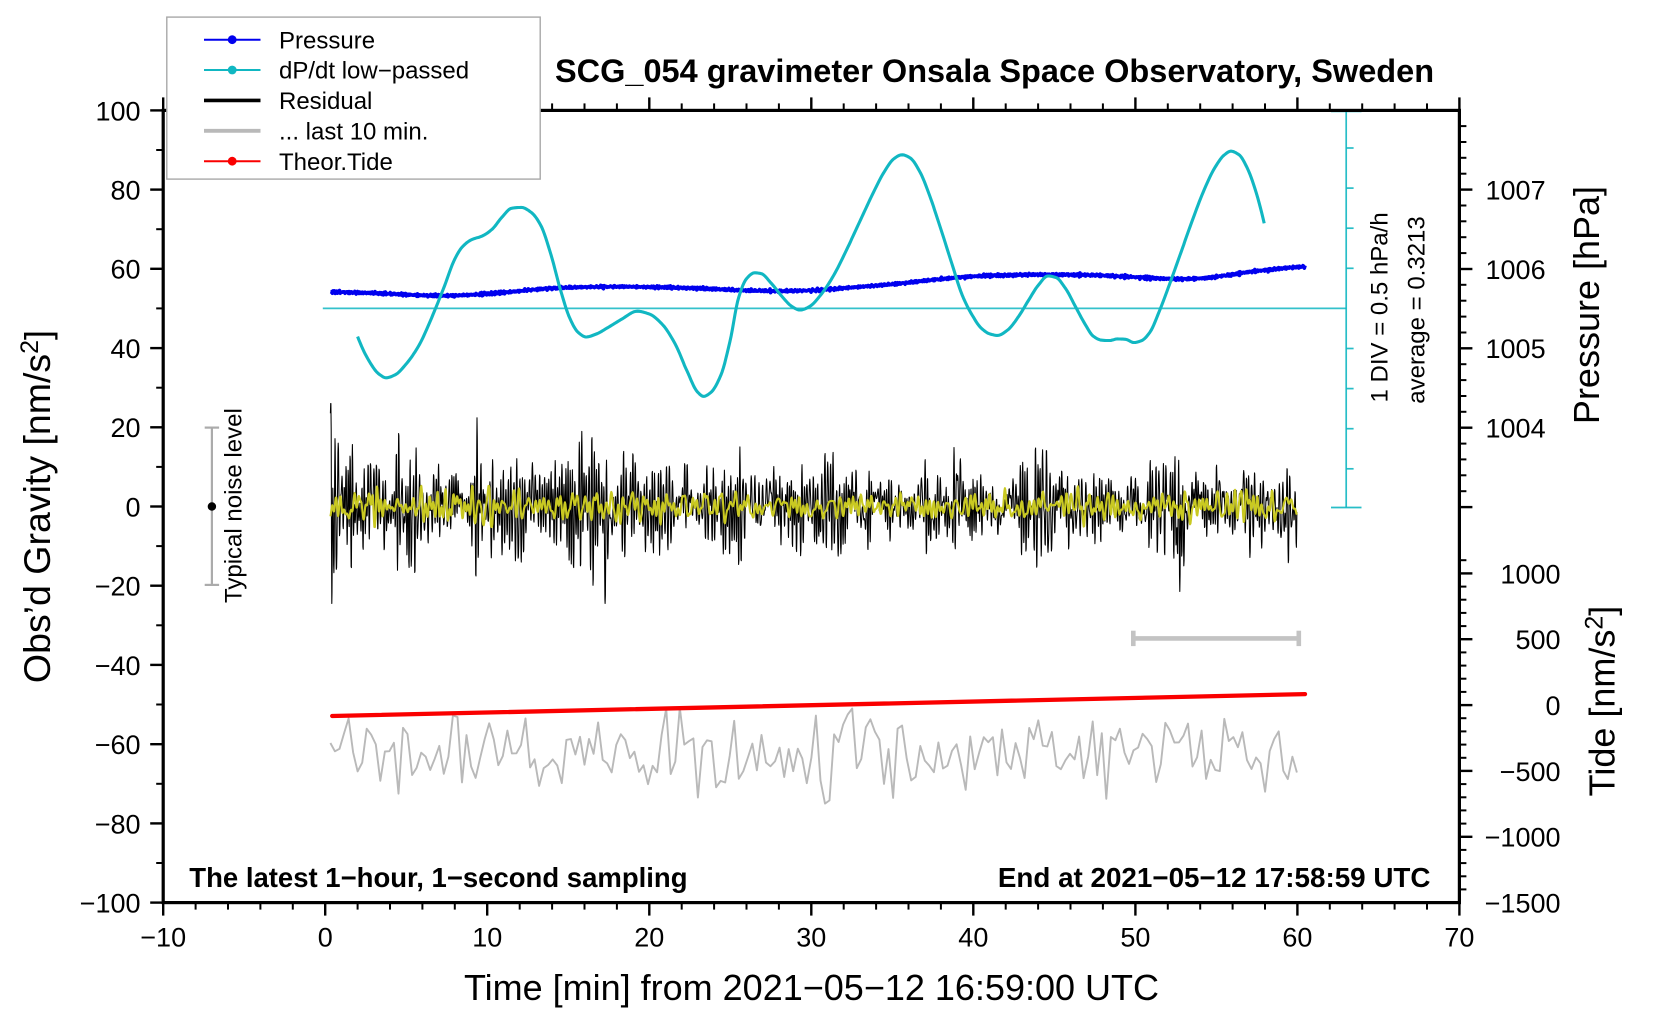 The width and height of the screenshot is (1660, 1020). Describe the element at coordinates (1459, 937) in the screenshot. I see `svg-text: 70` at that location.